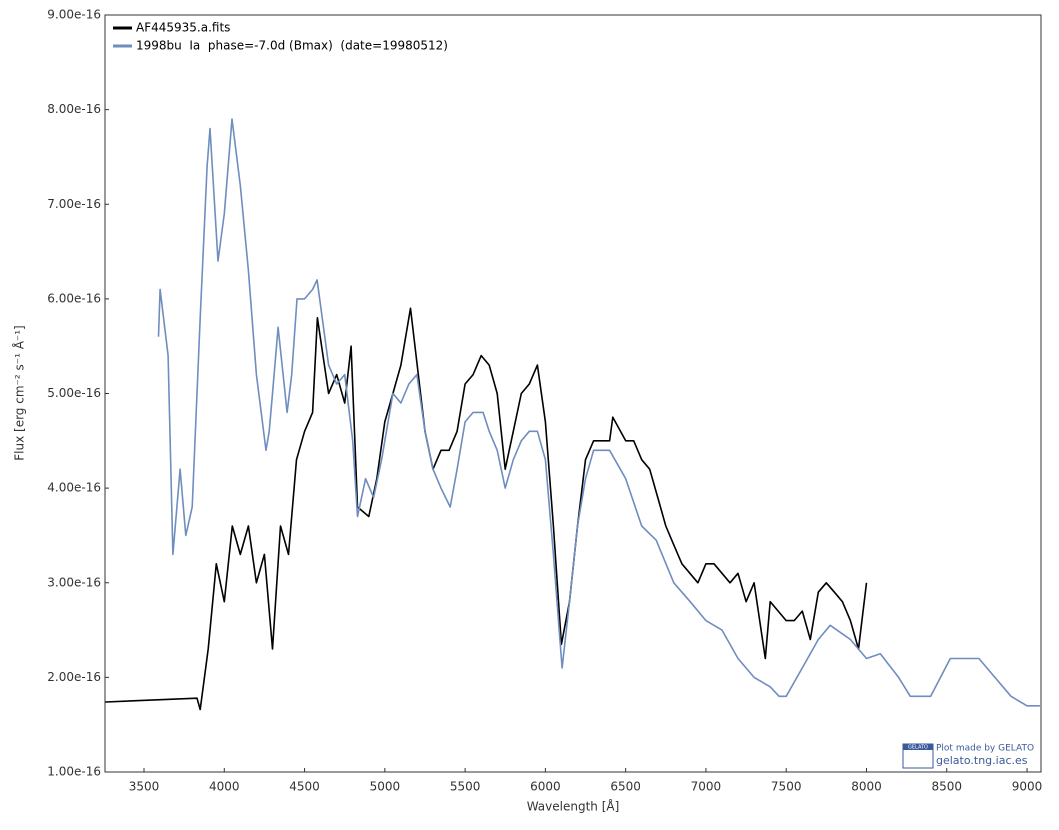 The height and width of the screenshot is (830, 1059). What do you see at coordinates (74, 109) in the screenshot?
I see `y-tick-label: 8.00e-16` at bounding box center [74, 109].